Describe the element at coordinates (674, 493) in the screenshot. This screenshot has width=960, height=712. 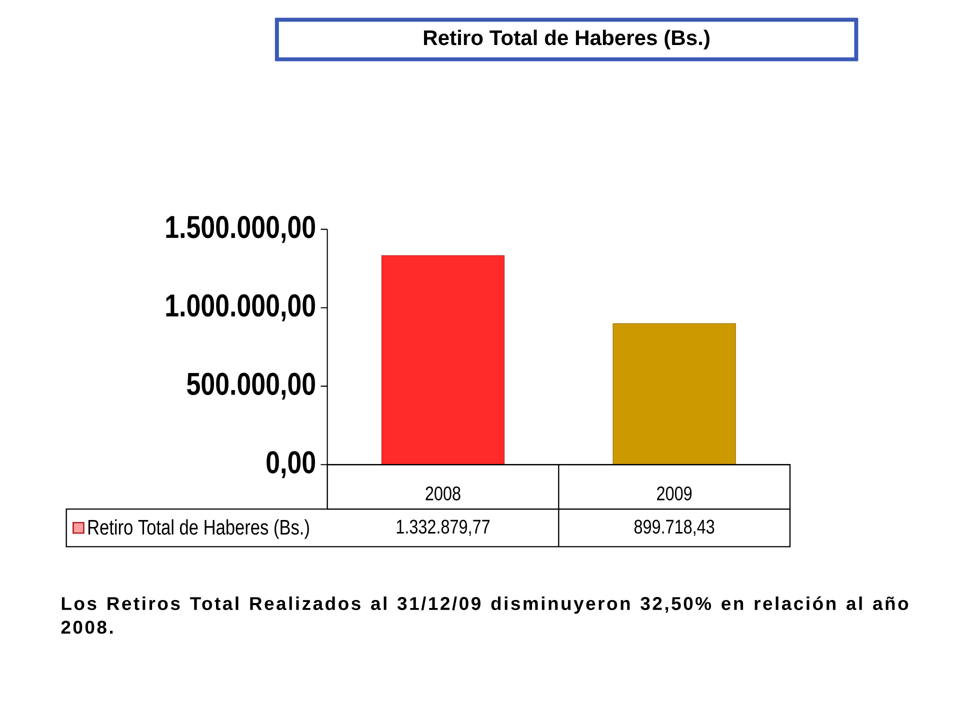
I see `x-tick-label: 2009` at that location.